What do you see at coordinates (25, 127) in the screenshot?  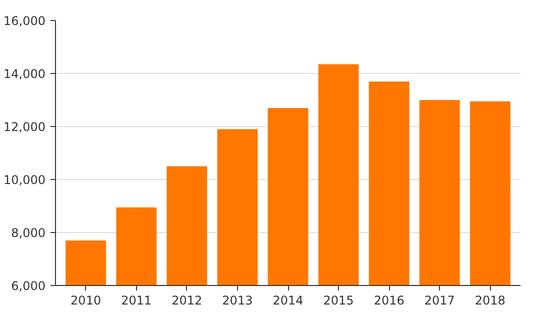 I see `y-tick-label: 12,000` at bounding box center [25, 127].